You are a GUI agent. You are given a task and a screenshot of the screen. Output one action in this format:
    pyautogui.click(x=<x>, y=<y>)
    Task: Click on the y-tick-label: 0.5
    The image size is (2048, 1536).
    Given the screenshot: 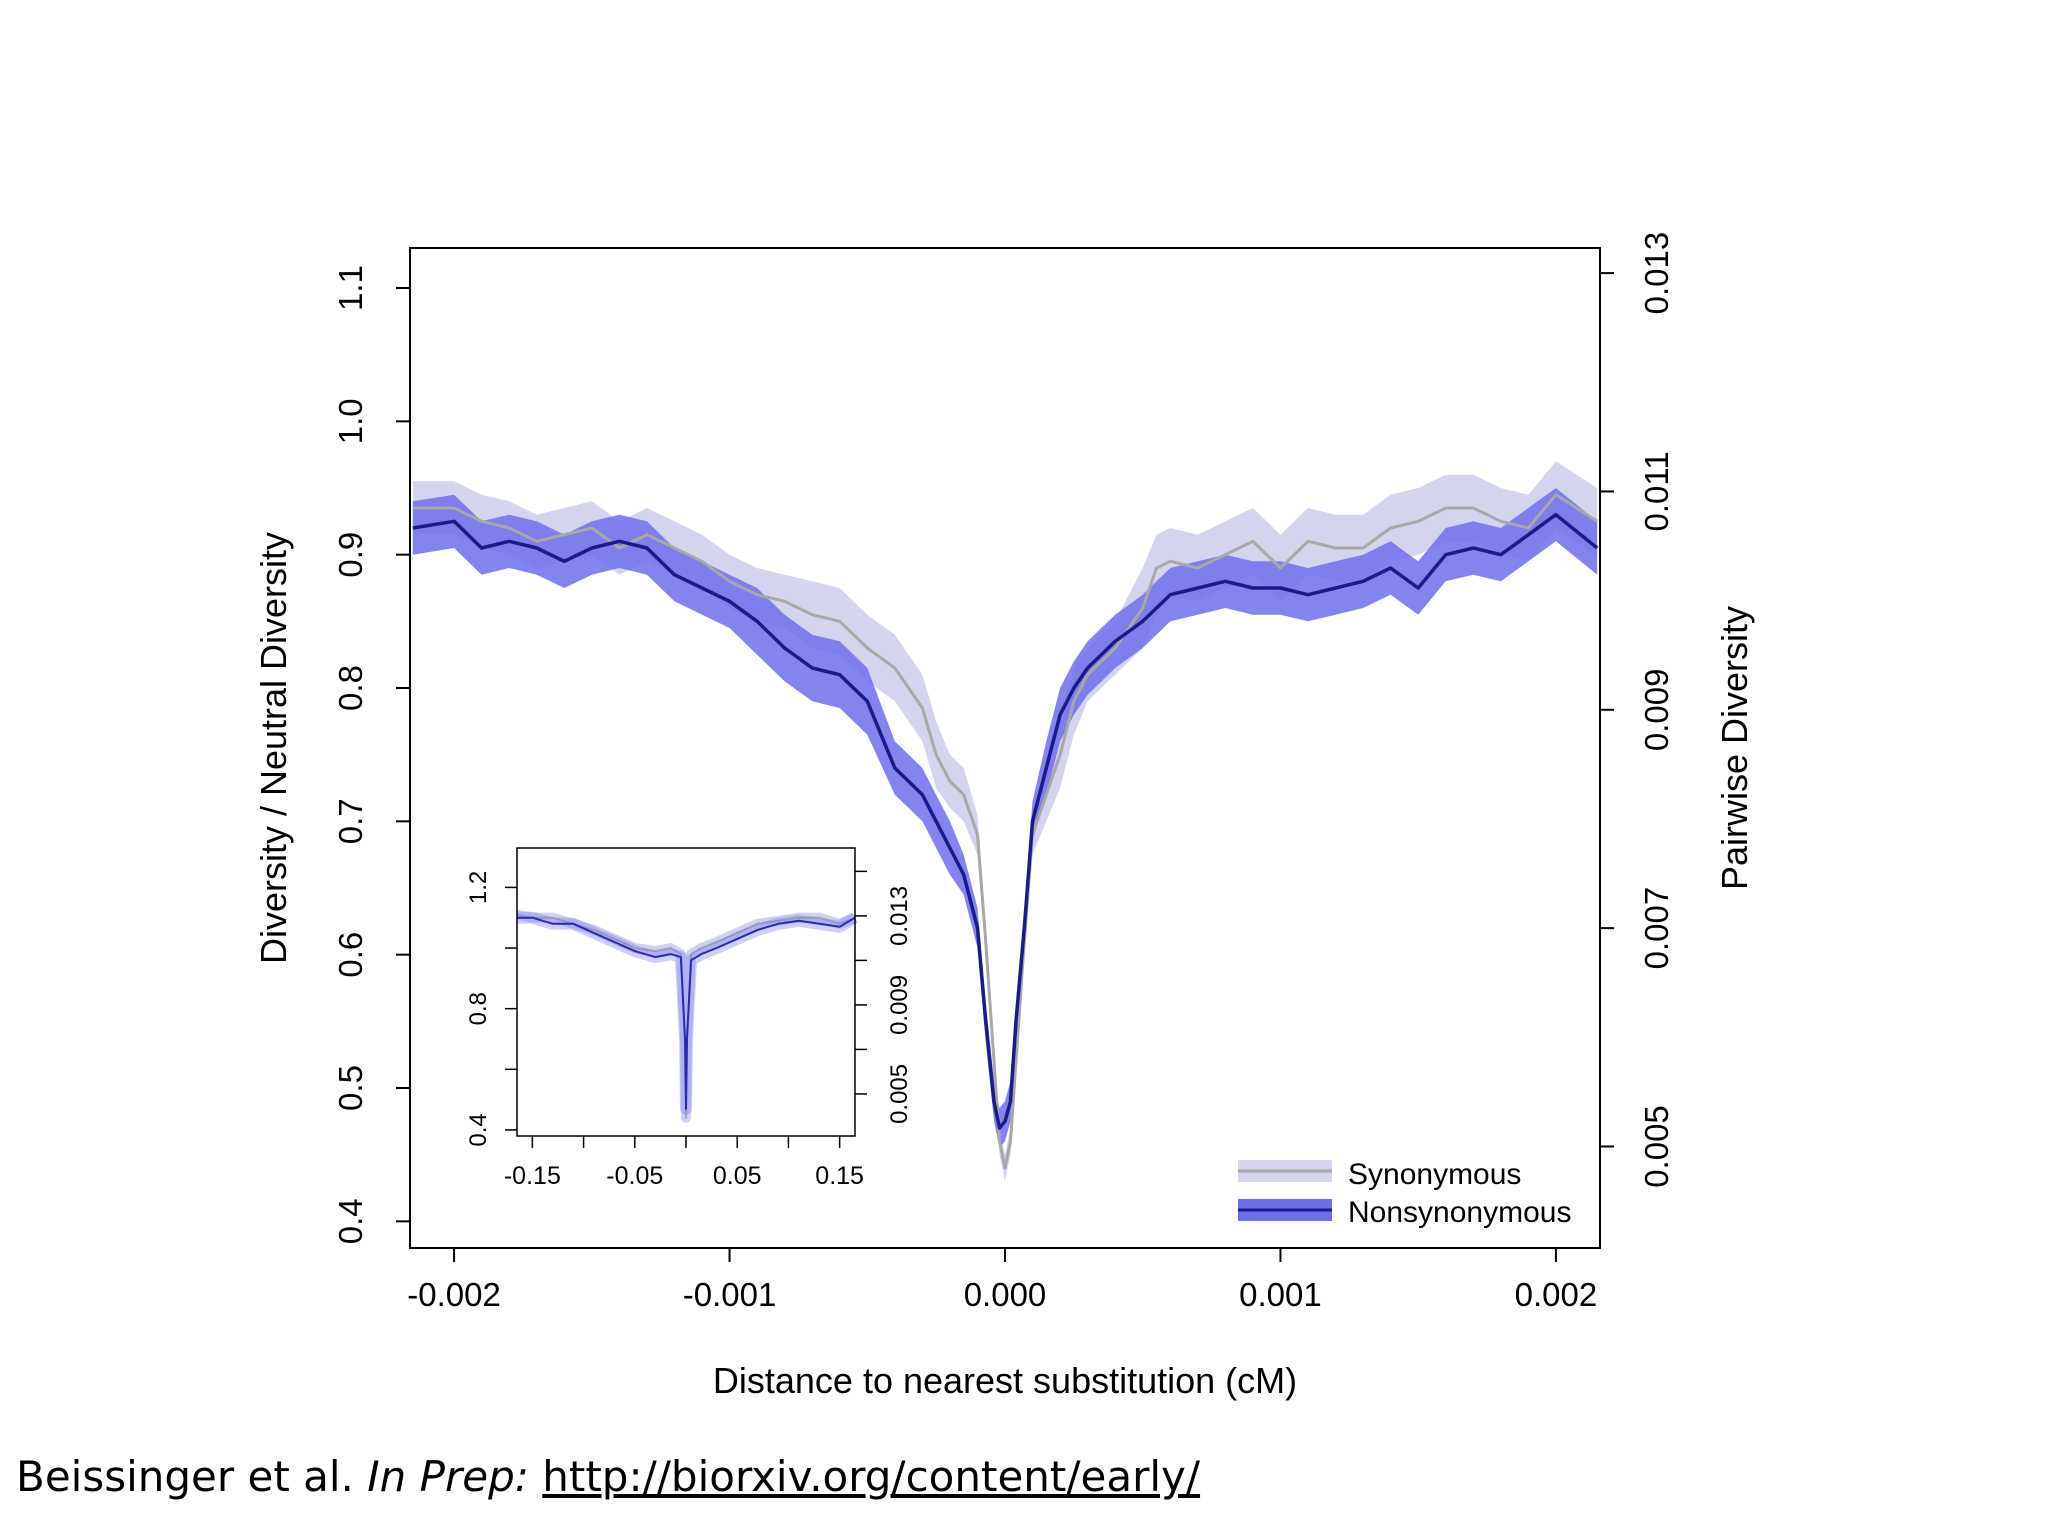 What is the action you would take?
    pyautogui.click(x=350, y=1088)
    